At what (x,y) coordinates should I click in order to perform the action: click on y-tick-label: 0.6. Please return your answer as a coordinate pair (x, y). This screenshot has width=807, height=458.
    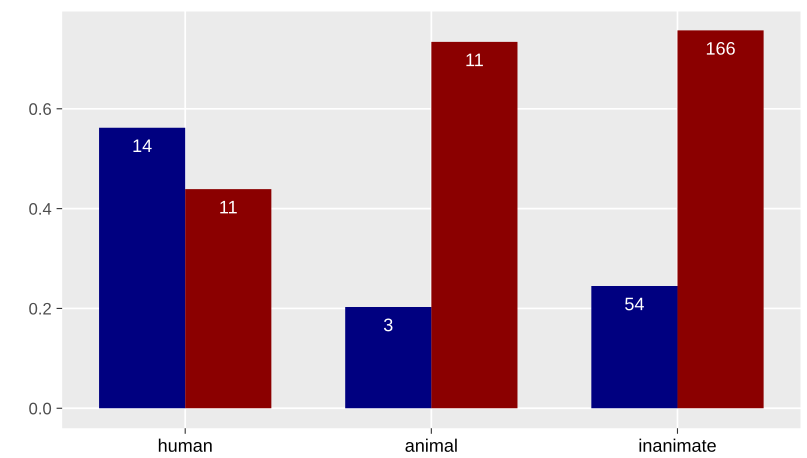
    Looking at the image, I should click on (40, 109).